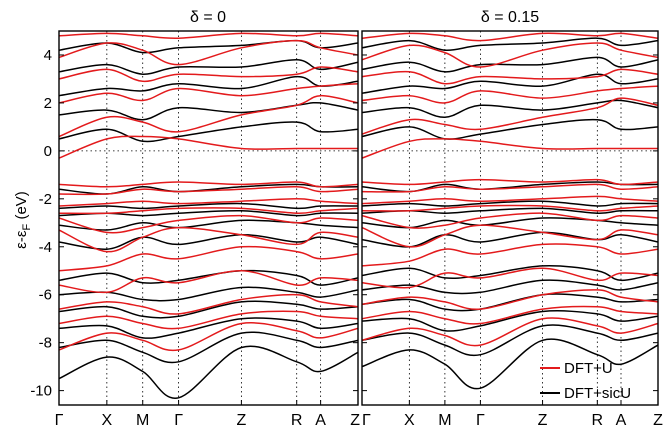 This screenshot has width=663, height=431. I want to click on y-tick-label: 0, so click(48, 151).